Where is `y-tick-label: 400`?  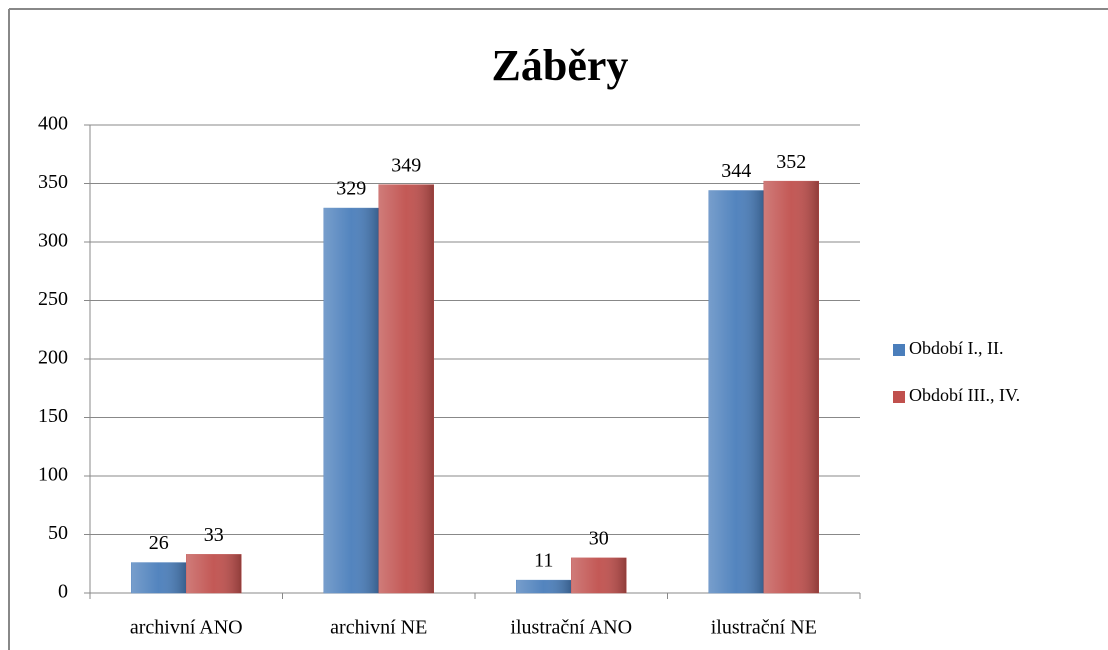 y-tick-label: 400 is located at coordinates (53, 124).